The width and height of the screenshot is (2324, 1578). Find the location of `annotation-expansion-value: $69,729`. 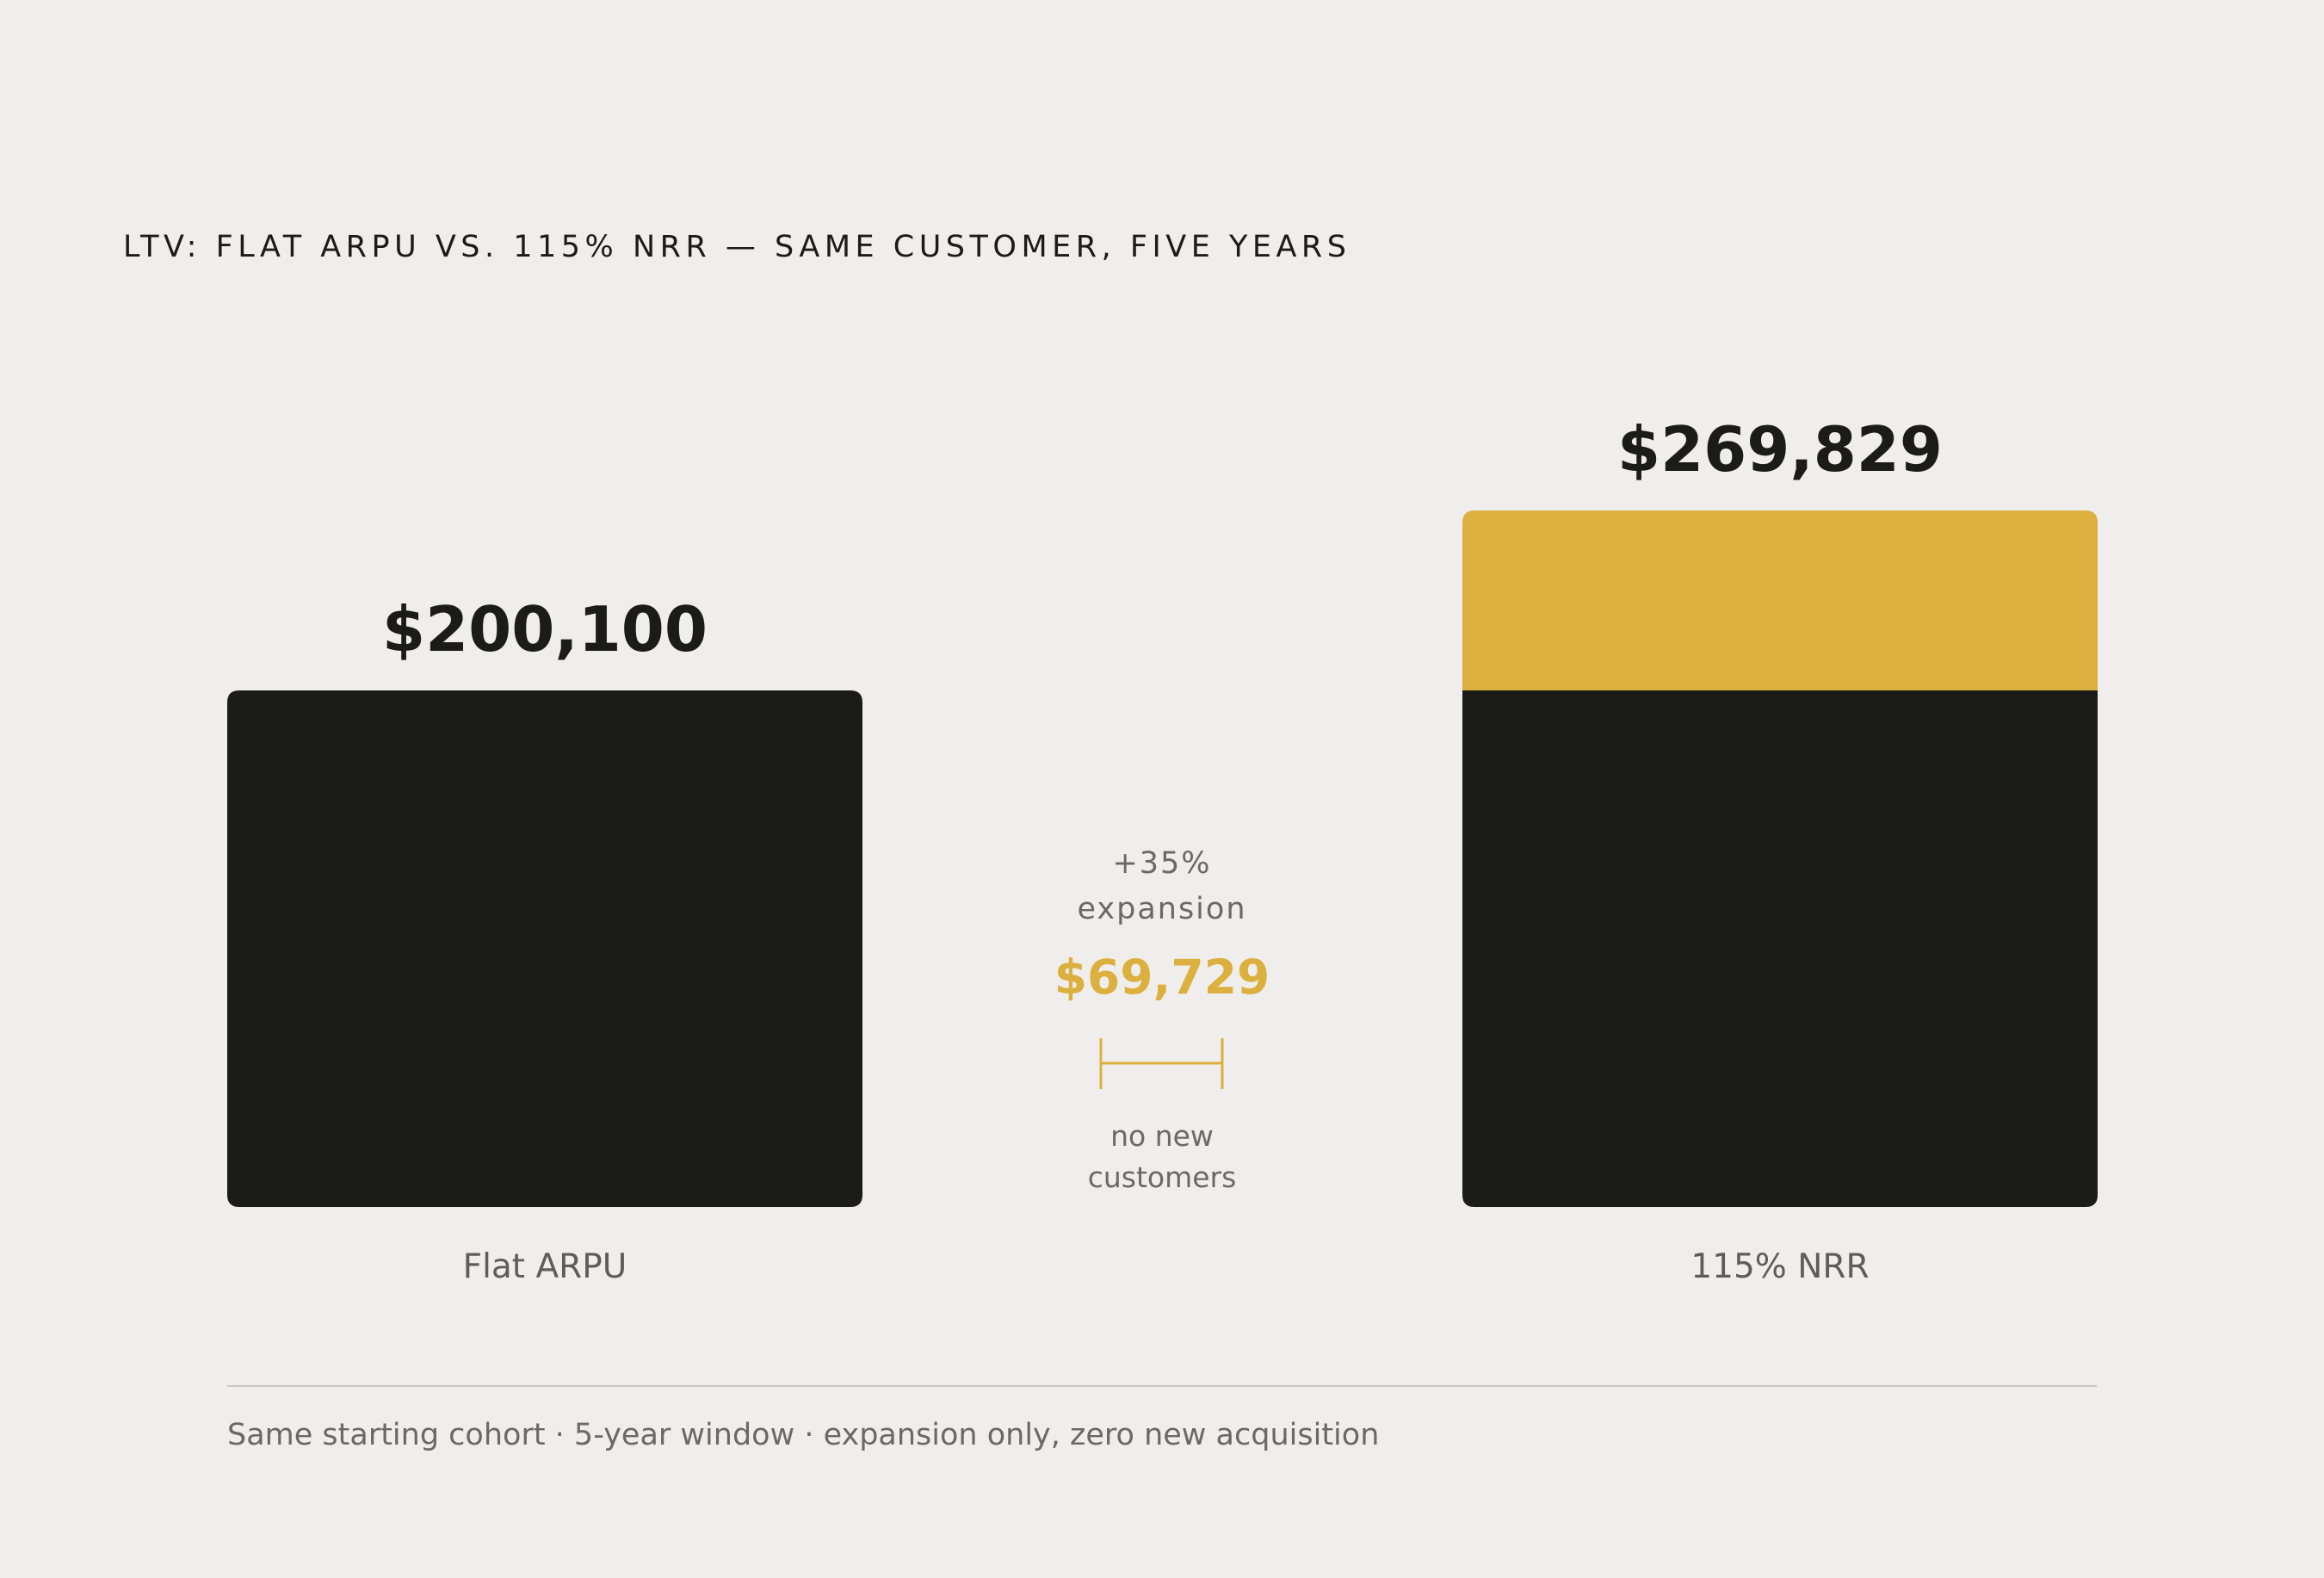

annotation-expansion-value: $69,729 is located at coordinates (1162, 978).